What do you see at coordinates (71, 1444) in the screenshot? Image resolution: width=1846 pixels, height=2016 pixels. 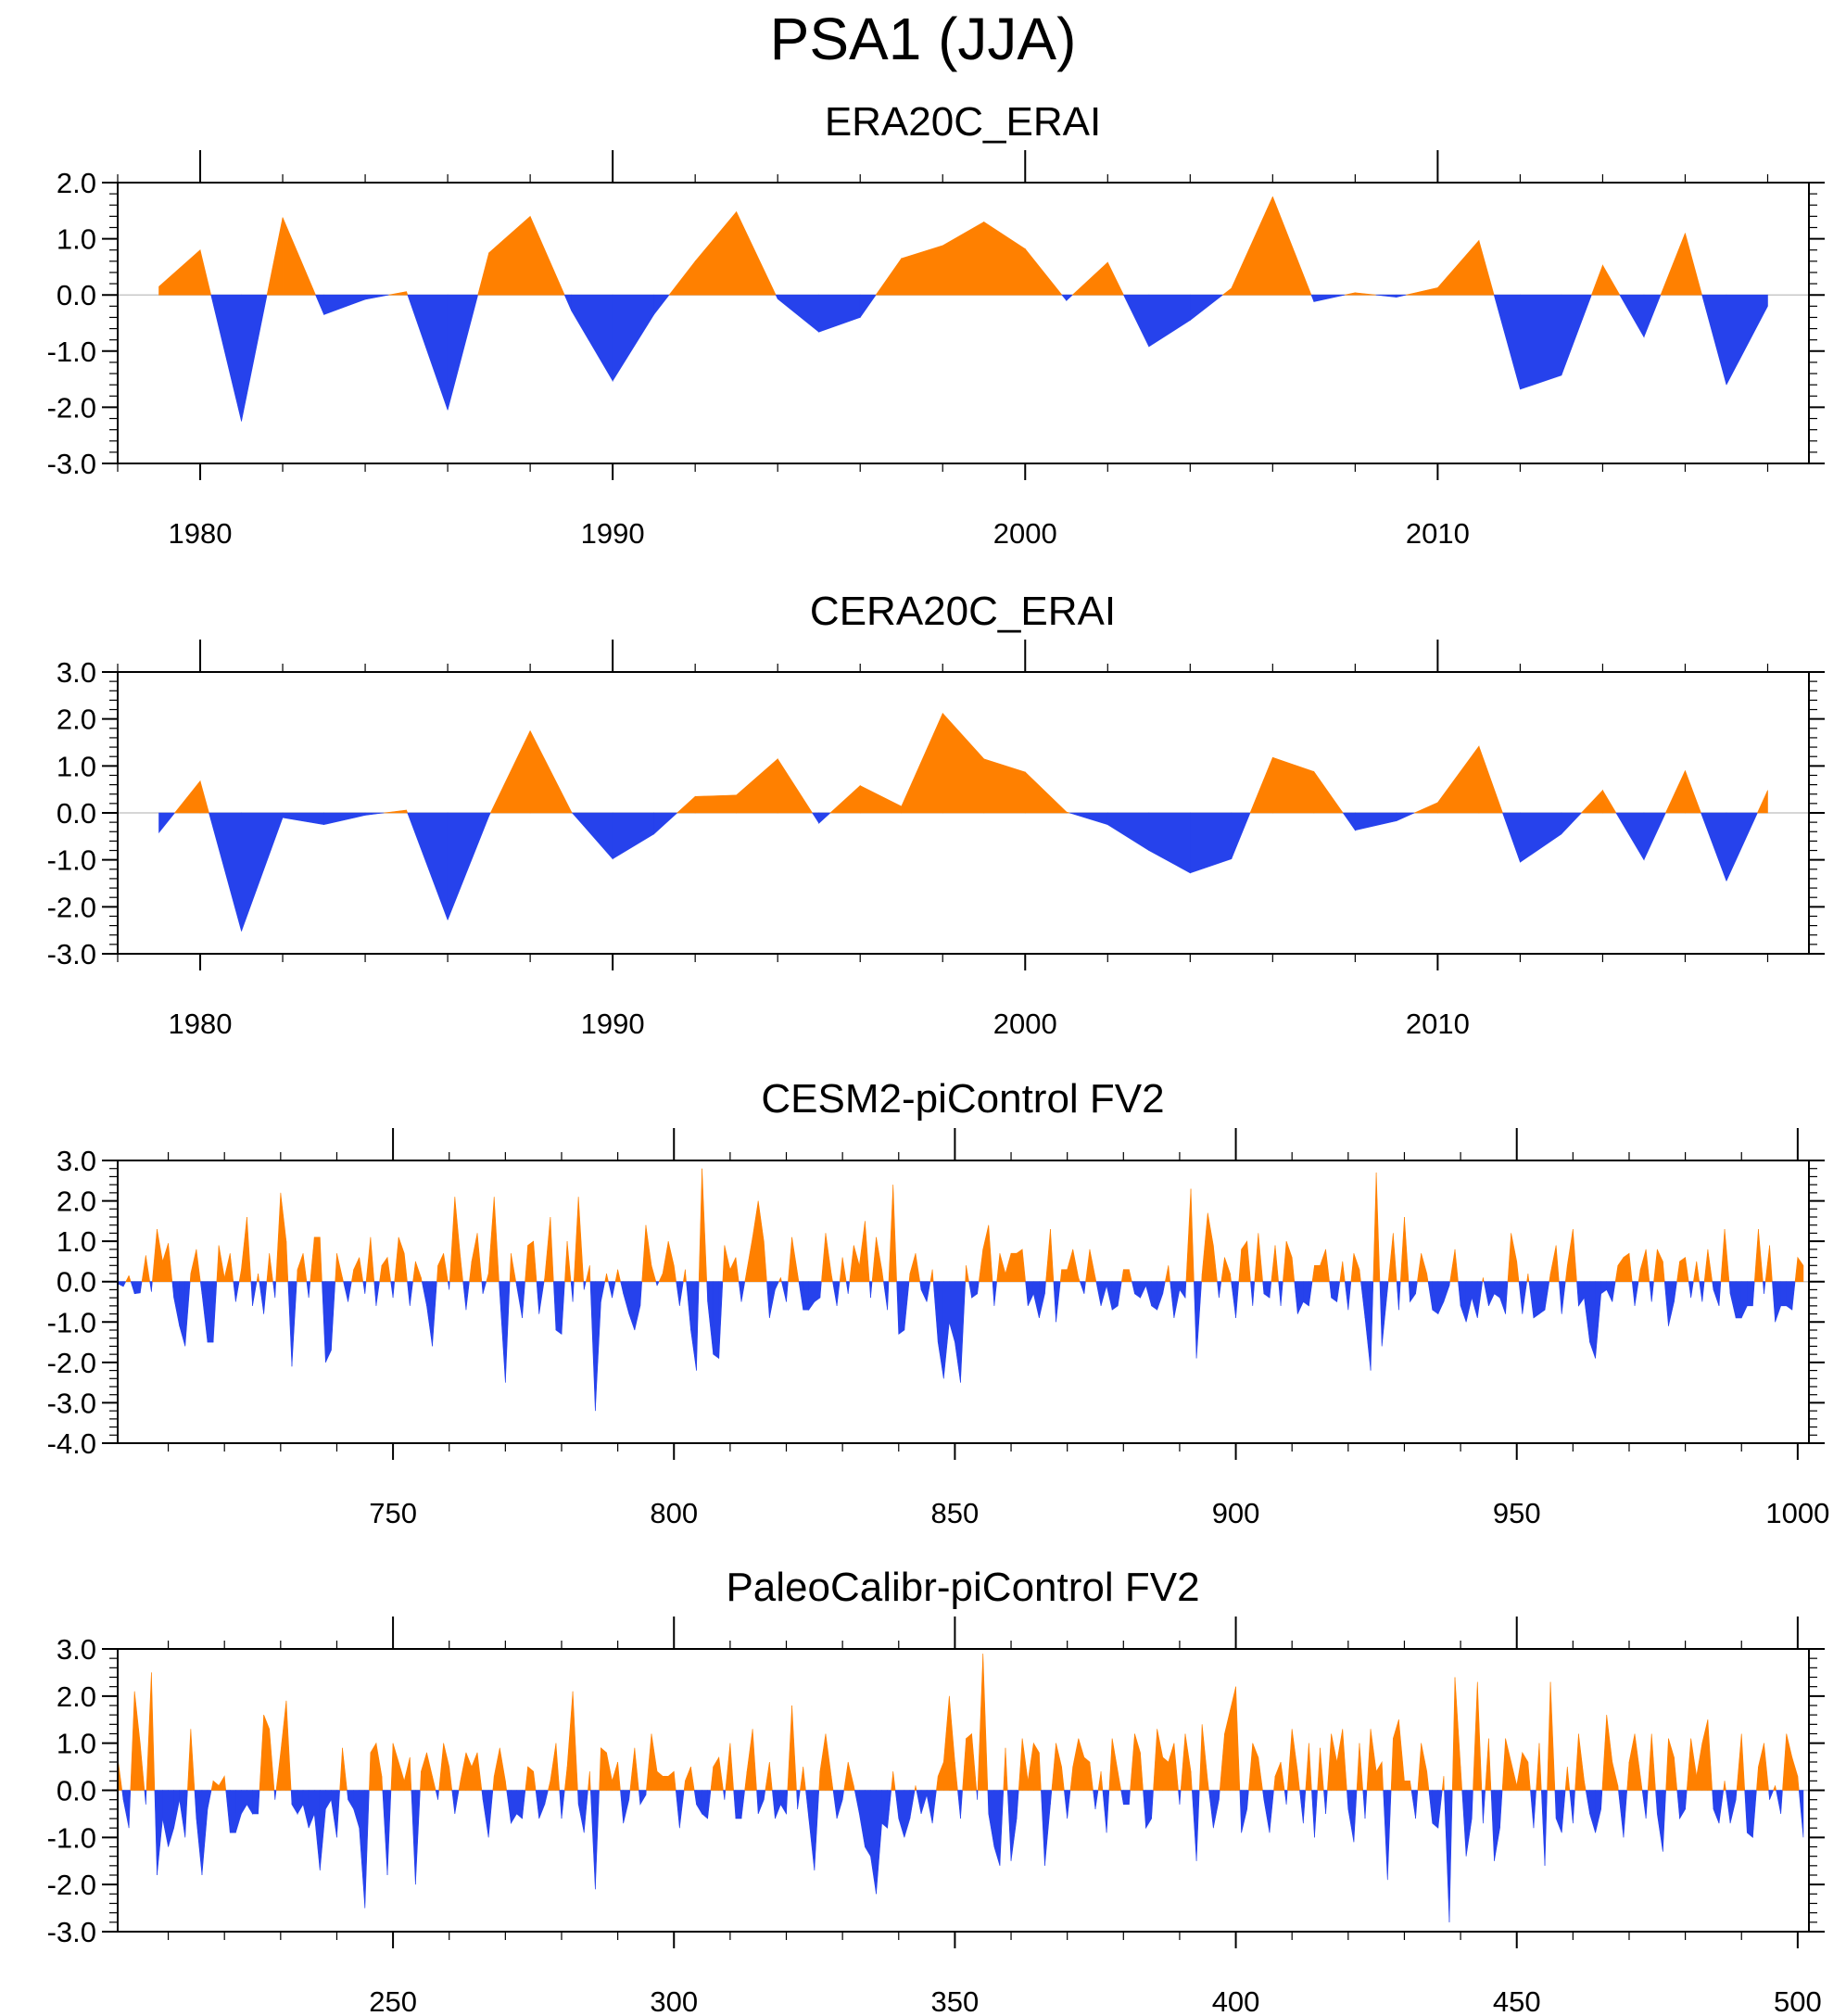 I see `y-tick-label: -4.0` at bounding box center [71, 1444].